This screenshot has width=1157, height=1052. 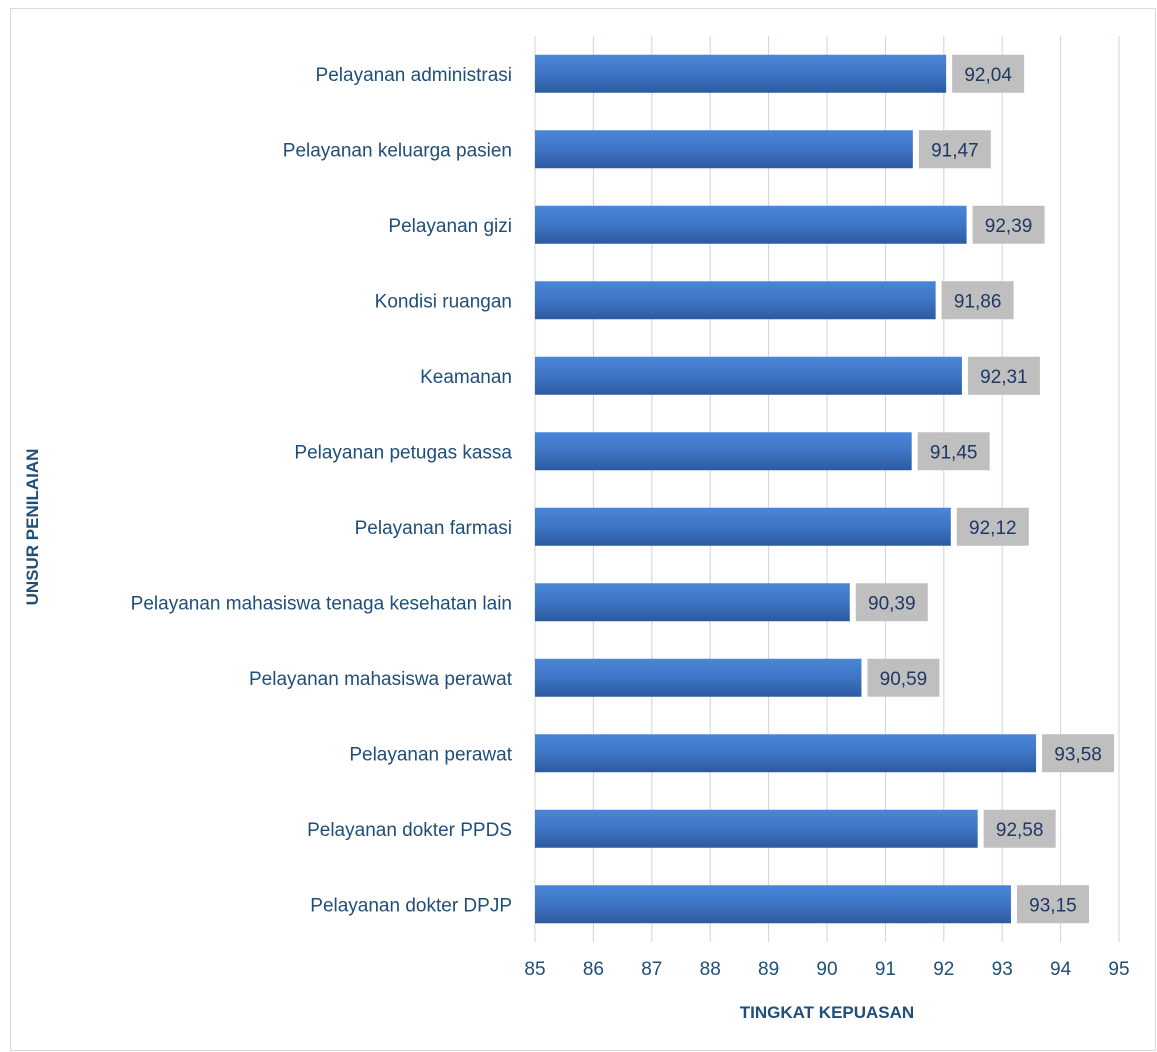 I want to click on x-tick-label: 85, so click(x=534, y=969).